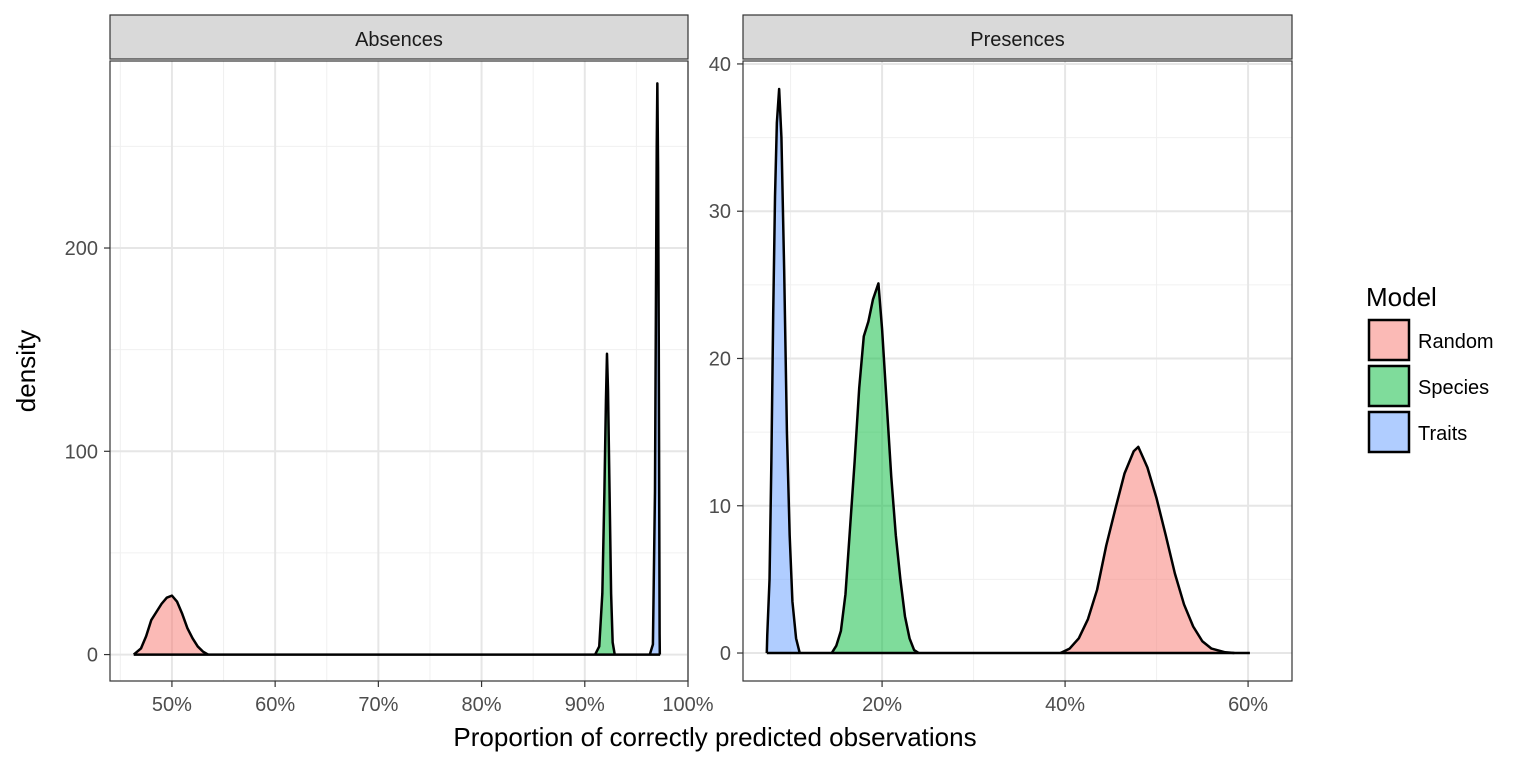  I want to click on legend: Model Random Species Traits, so click(1430, 368).